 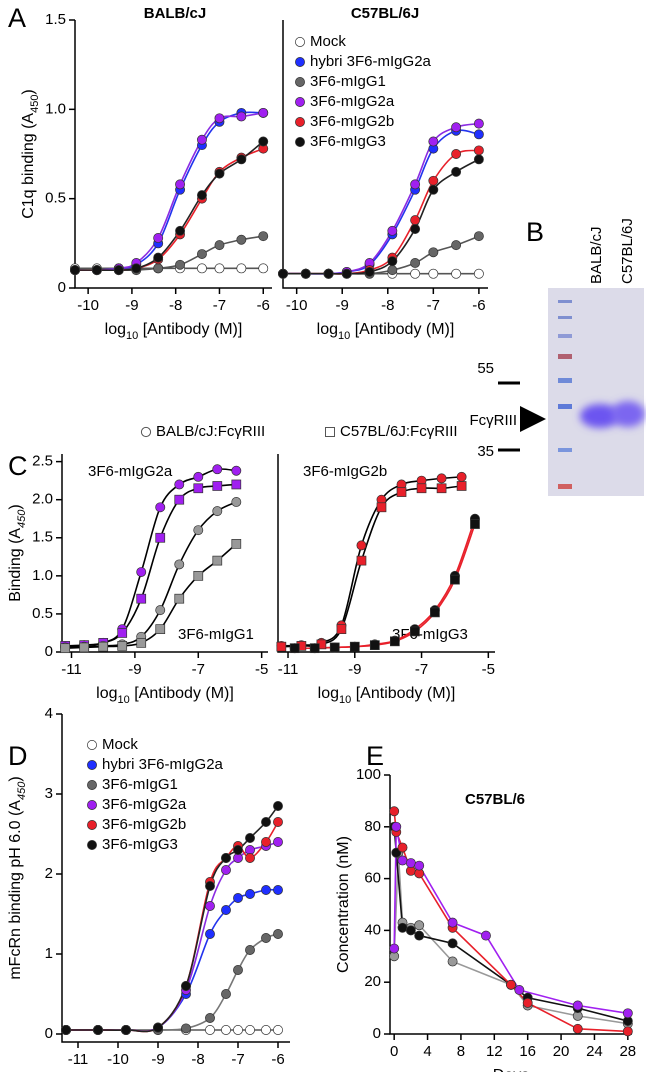 What do you see at coordinates (386, 553) in the screenshot?
I see `axis` at bounding box center [386, 553].